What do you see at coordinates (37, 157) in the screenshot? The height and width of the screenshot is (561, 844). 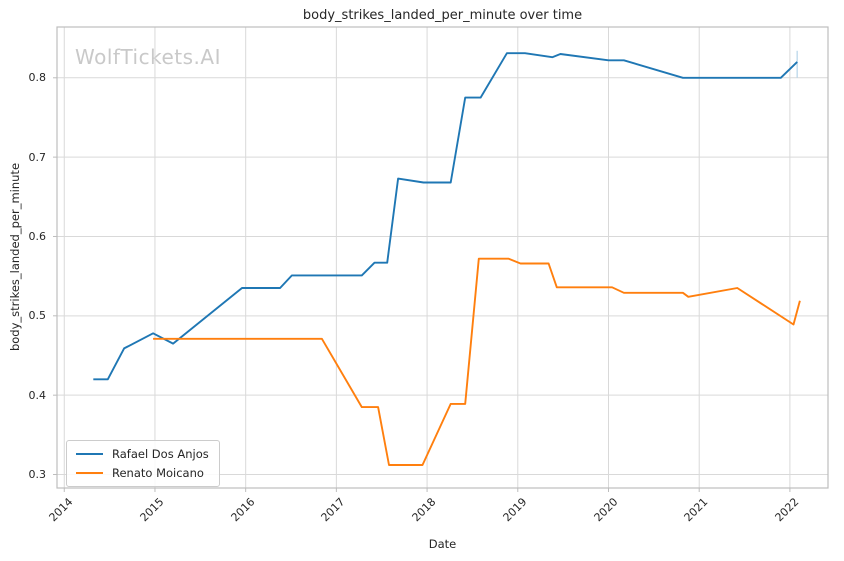 I see `y-tick-label: 0.7` at bounding box center [37, 157].